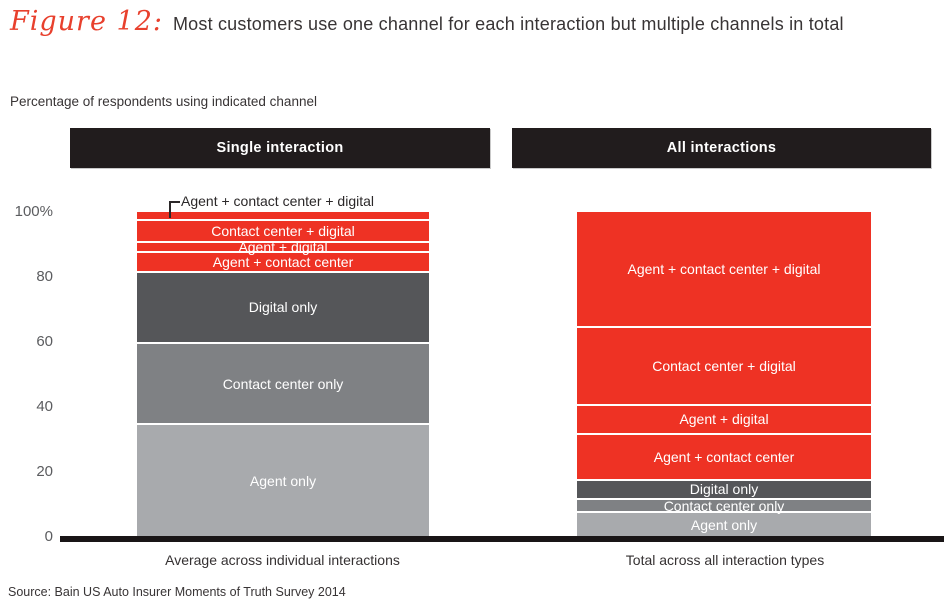 The image size is (950, 607). Describe the element at coordinates (86, 21) in the screenshot. I see `figure-number-label: Figure 12:` at that location.